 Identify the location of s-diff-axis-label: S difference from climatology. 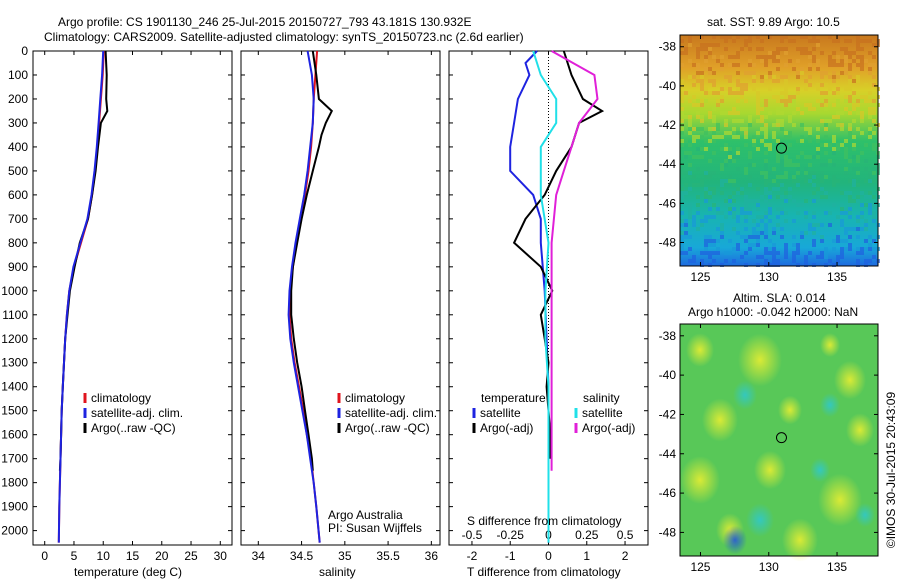
(544, 521).